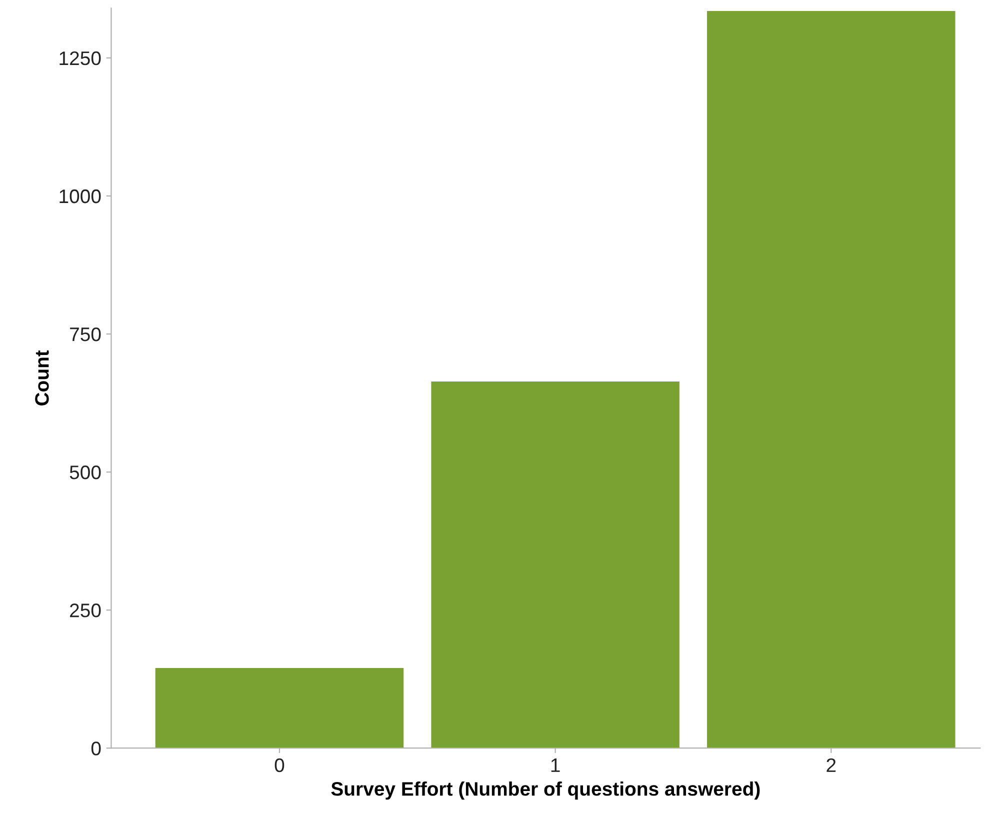 The image size is (993, 823). Describe the element at coordinates (42, 378) in the screenshot. I see `y-axis-title: Count` at that location.